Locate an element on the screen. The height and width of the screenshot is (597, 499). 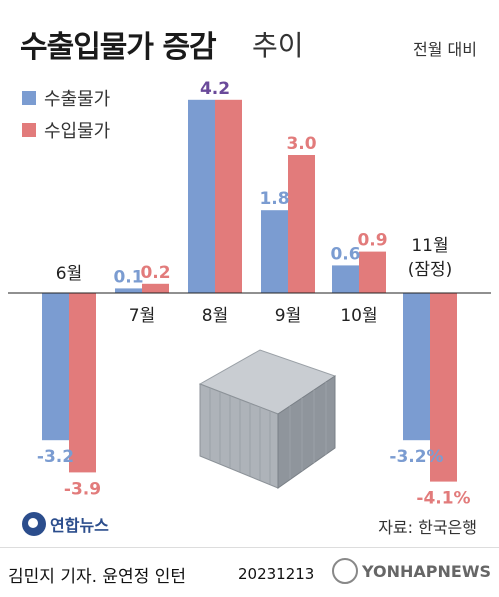
value-label-import-4: 0.9 is located at coordinates (372, 241).